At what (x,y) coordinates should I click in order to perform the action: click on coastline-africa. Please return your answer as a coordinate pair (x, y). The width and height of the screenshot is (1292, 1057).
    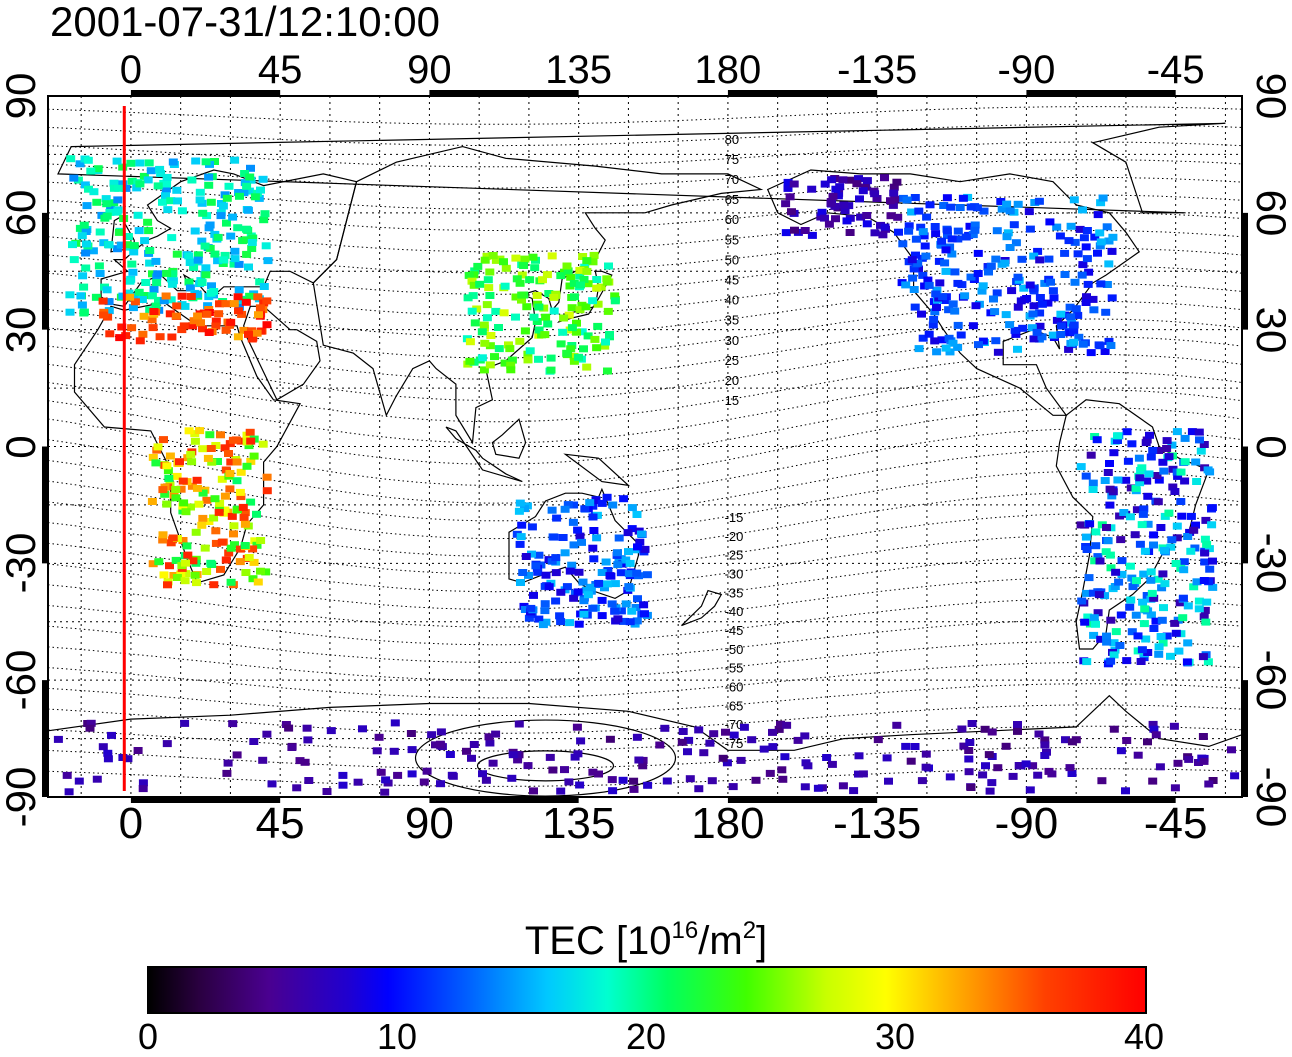
    Looking at the image, I should click on (187, 442).